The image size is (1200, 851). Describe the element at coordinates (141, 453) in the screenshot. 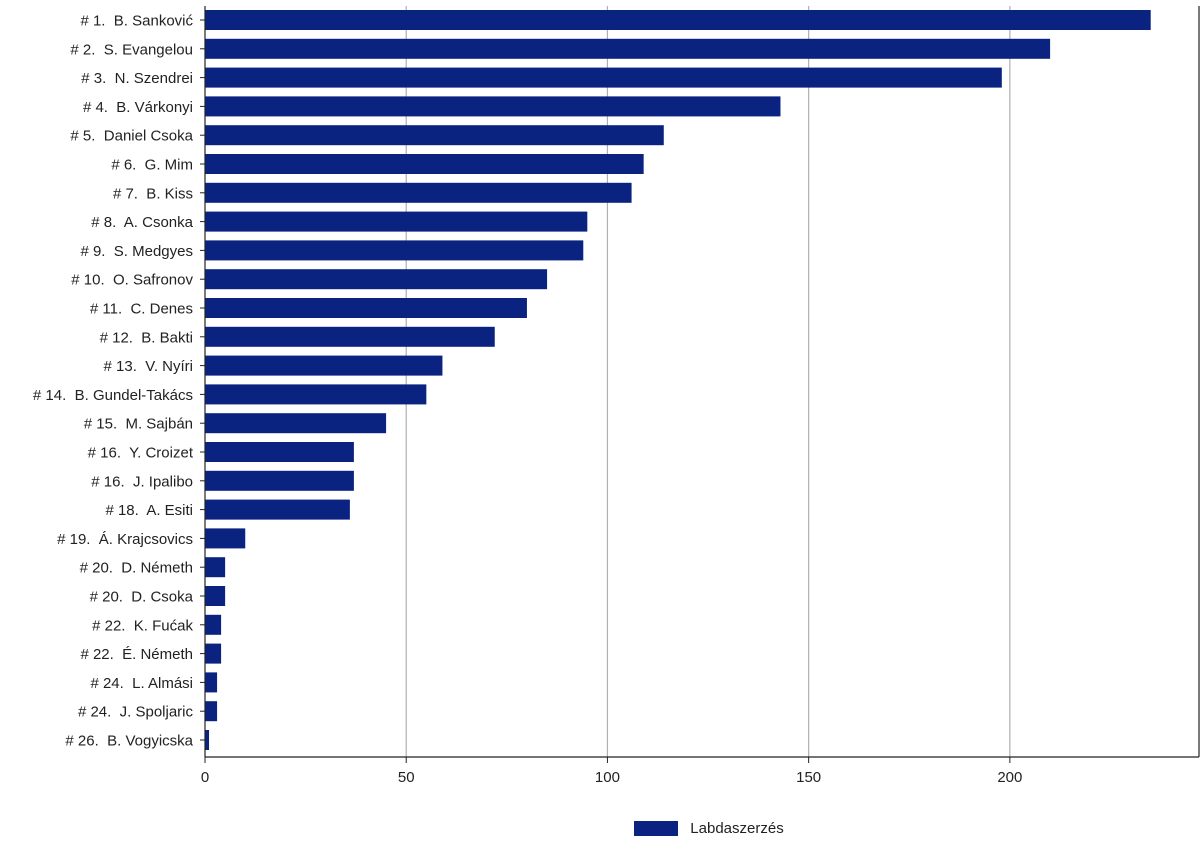

I see `y-tick-label-16: # 16. Y. Croizet` at that location.